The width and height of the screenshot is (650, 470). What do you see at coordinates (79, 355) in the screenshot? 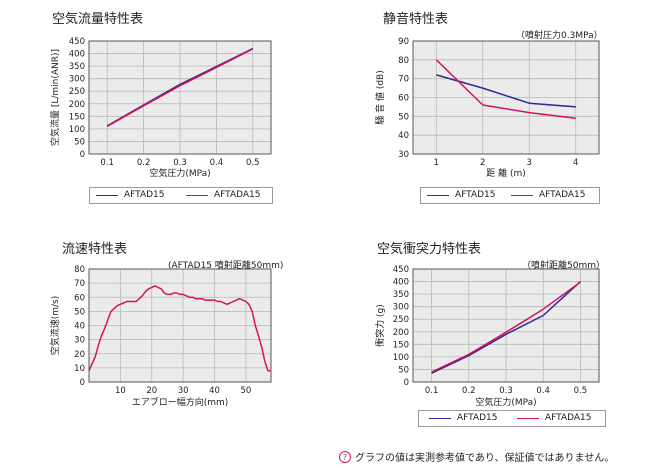
I see `y-tick-label: 20` at bounding box center [79, 355].